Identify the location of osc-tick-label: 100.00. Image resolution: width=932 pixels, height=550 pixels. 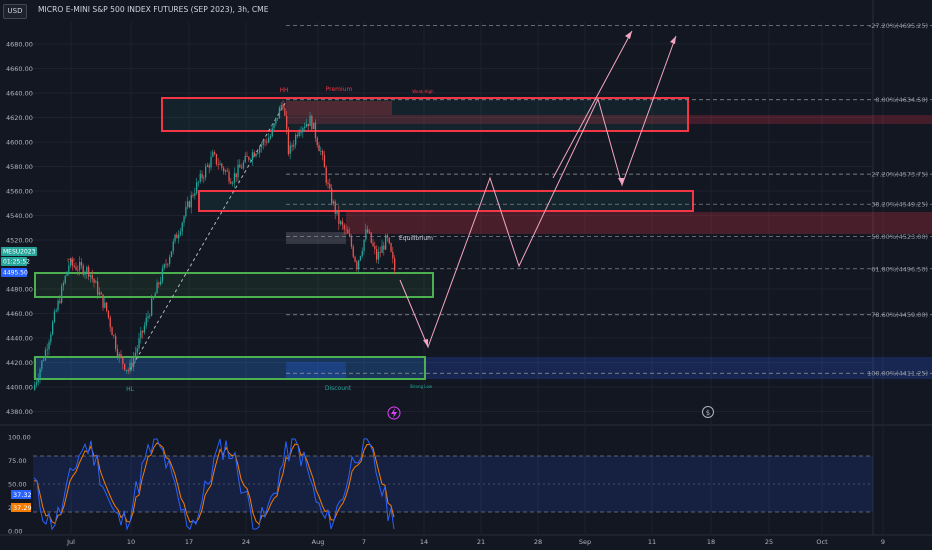
(19, 438).